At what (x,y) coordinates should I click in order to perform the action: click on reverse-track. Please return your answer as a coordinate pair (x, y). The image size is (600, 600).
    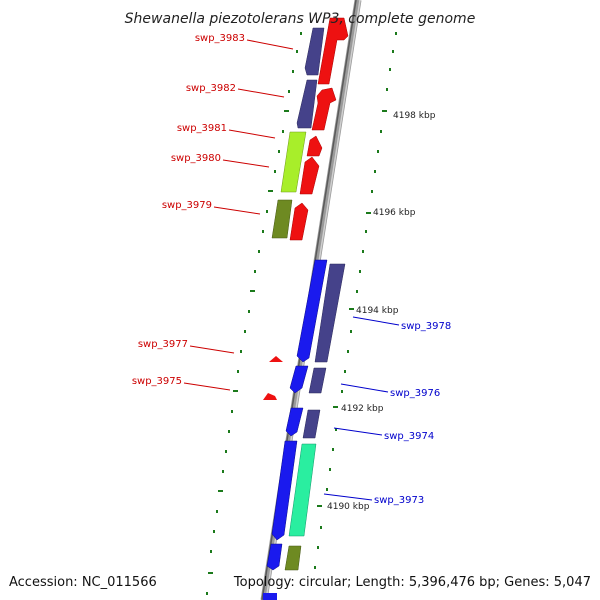
    Looking at the image, I should click on (295, 299).